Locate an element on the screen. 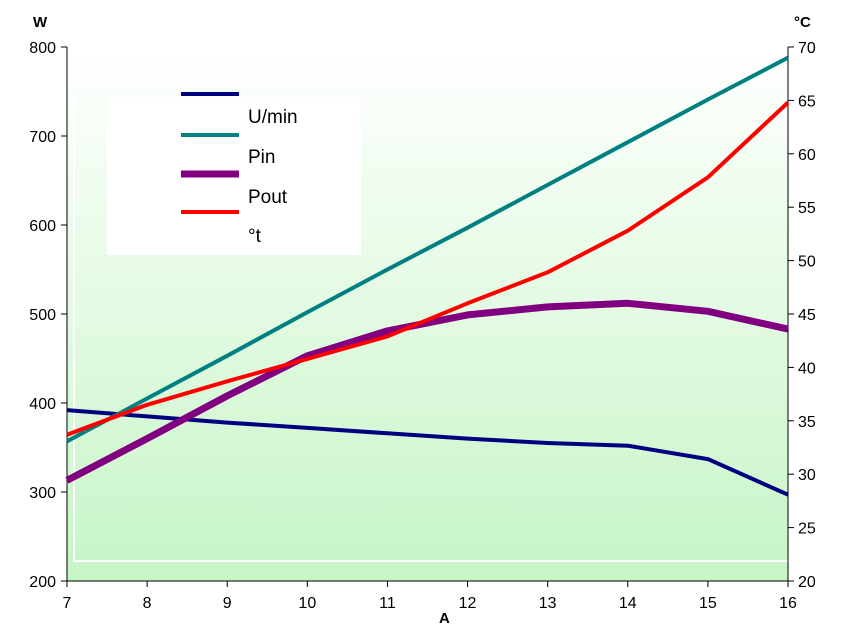  x-axis-unit: A is located at coordinates (444, 618).